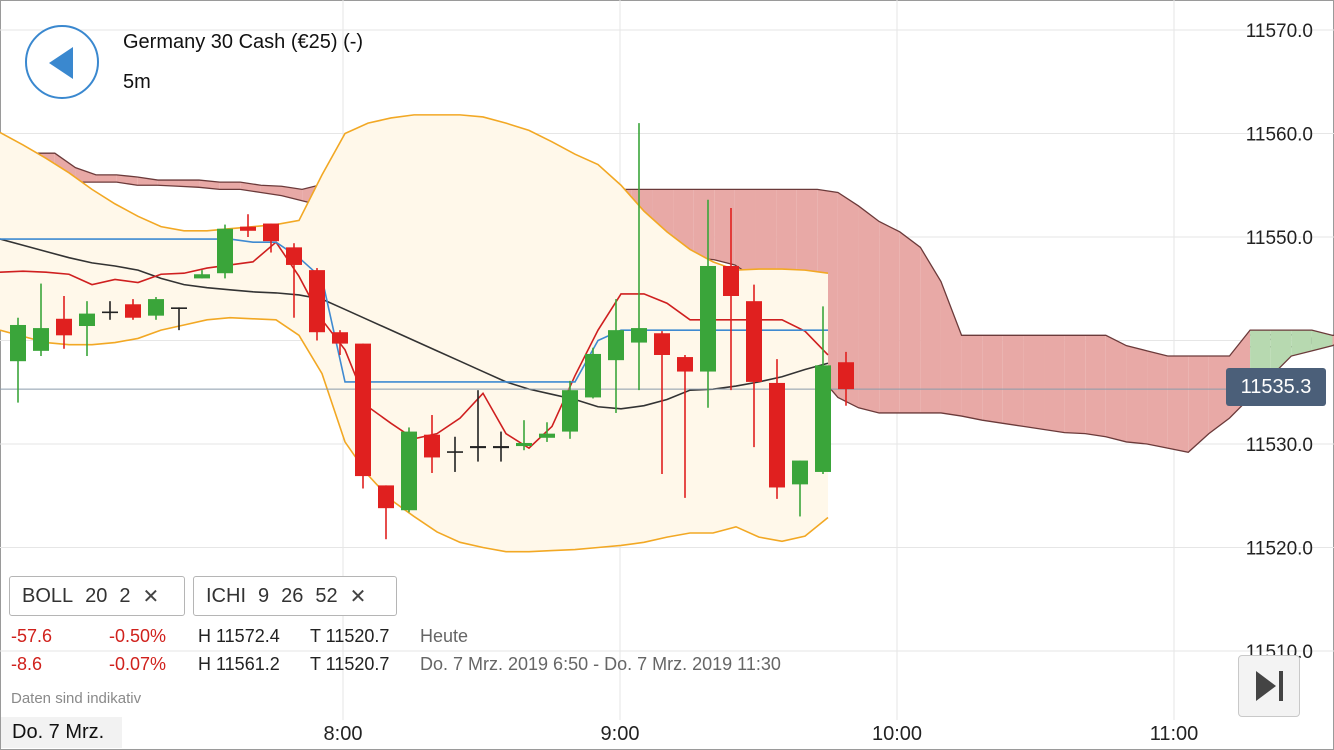 This screenshot has height=750, width=1334. I want to click on timeframe-label: 5m, so click(137, 82).